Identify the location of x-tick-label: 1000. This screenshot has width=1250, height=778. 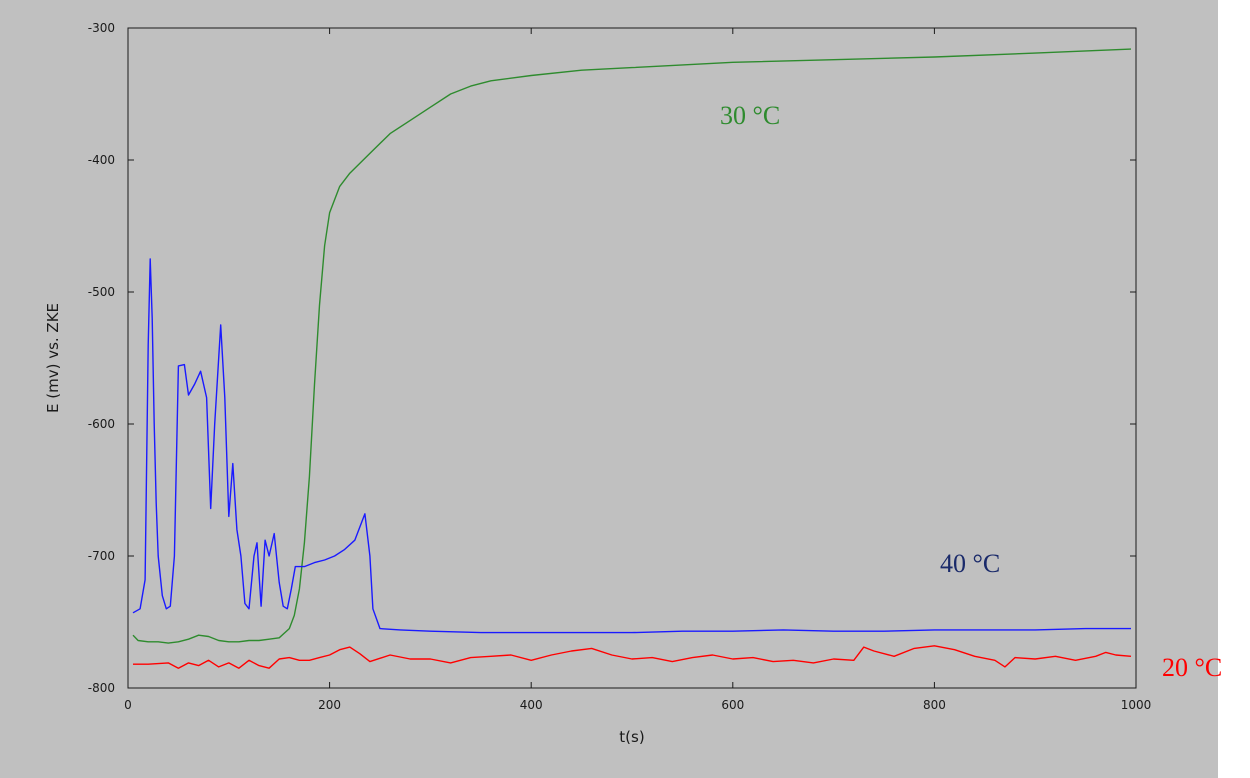
(1136, 705).